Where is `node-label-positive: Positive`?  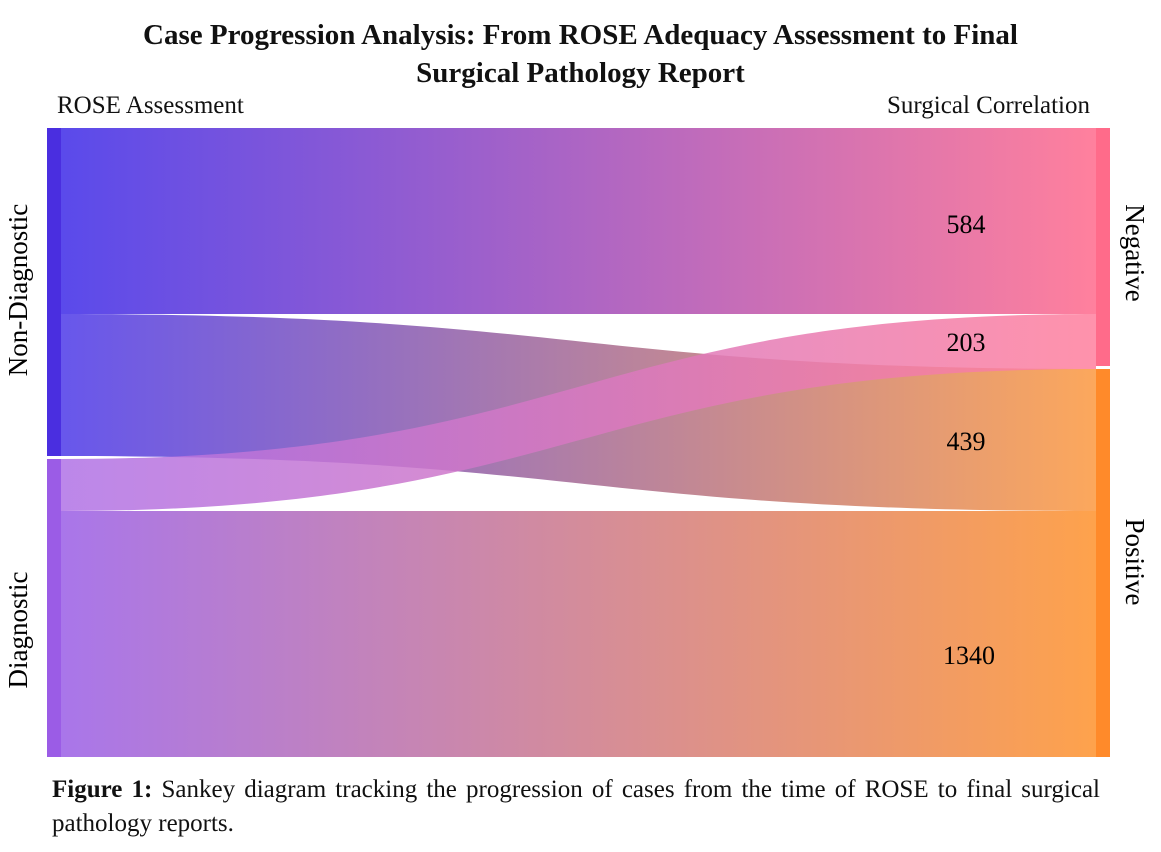 node-label-positive: Positive is located at coordinates (1135, 561).